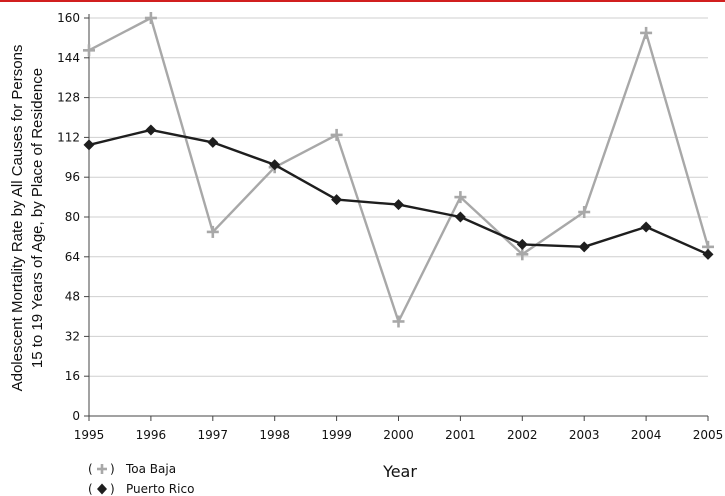 The height and width of the screenshot is (496, 725). I want to click on legend-item-toa-baja: ( ) Toa Baja, so click(132, 469).